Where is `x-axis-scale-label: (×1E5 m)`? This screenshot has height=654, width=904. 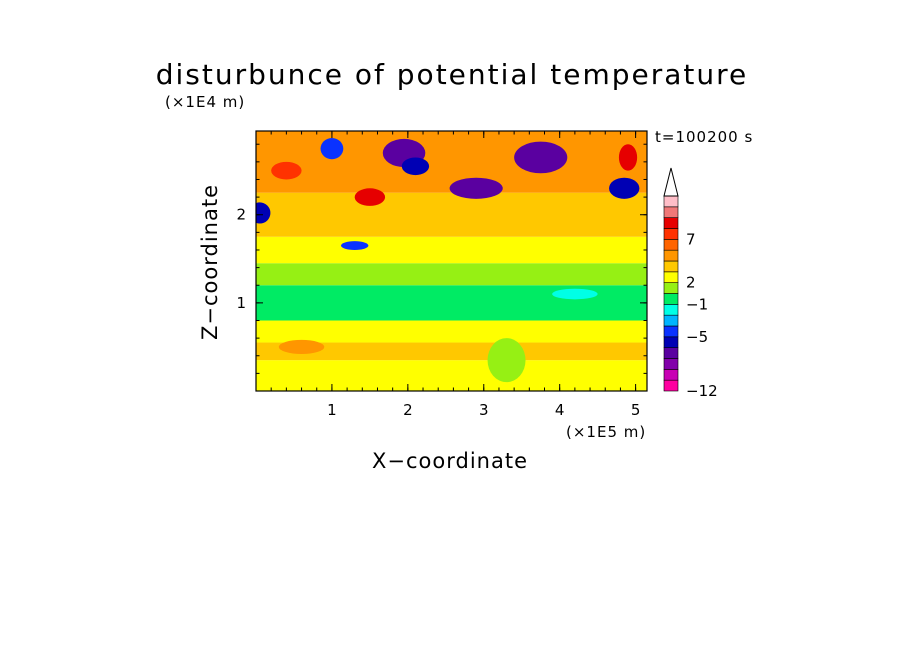 x-axis-scale-label: (×1E5 m) is located at coordinates (606, 432).